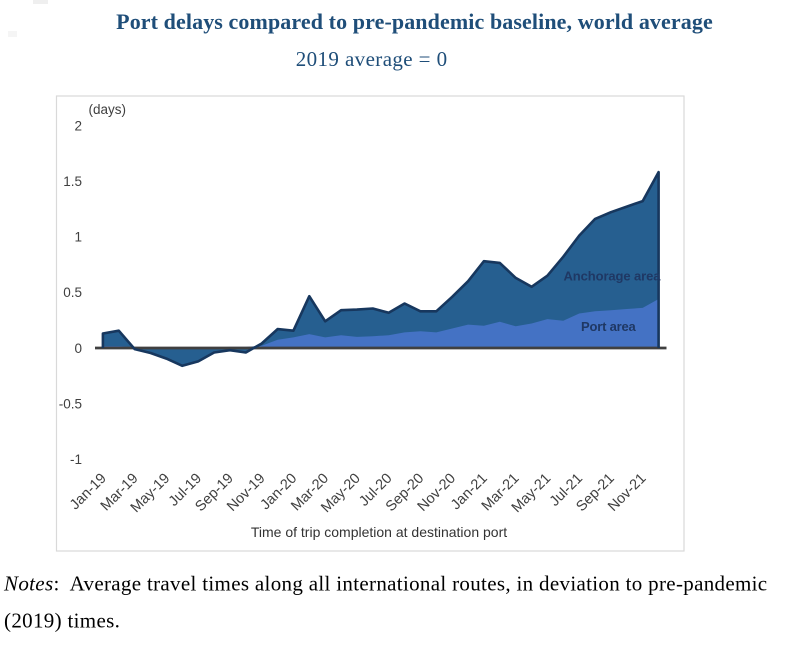 The image size is (788, 652). Describe the element at coordinates (372, 59) in the screenshot. I see `svg-text: 2019 average = 0` at that location.